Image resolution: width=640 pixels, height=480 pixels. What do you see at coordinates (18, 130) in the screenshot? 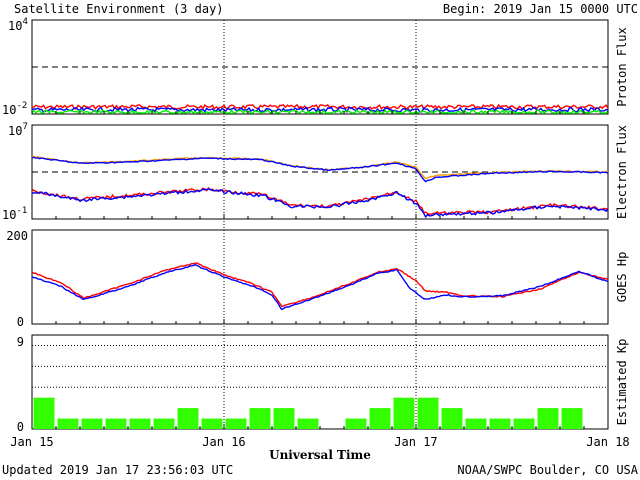
I see `electron-ytick-top: 107` at bounding box center [18, 130].